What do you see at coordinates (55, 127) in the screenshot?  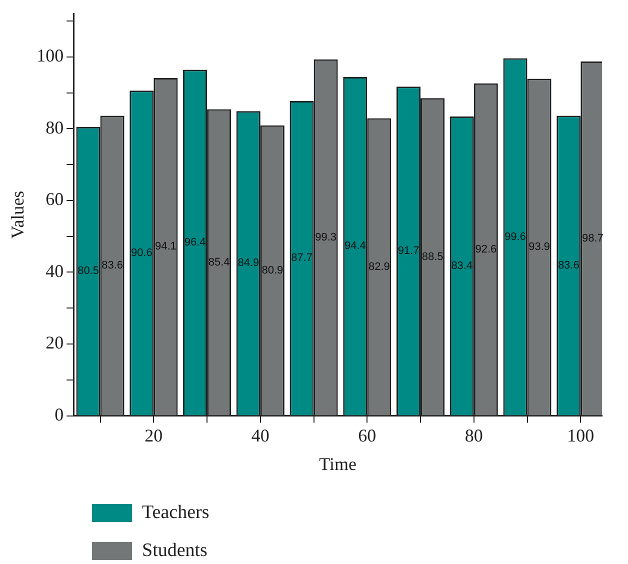 I see `y-tick-label: 80` at bounding box center [55, 127].